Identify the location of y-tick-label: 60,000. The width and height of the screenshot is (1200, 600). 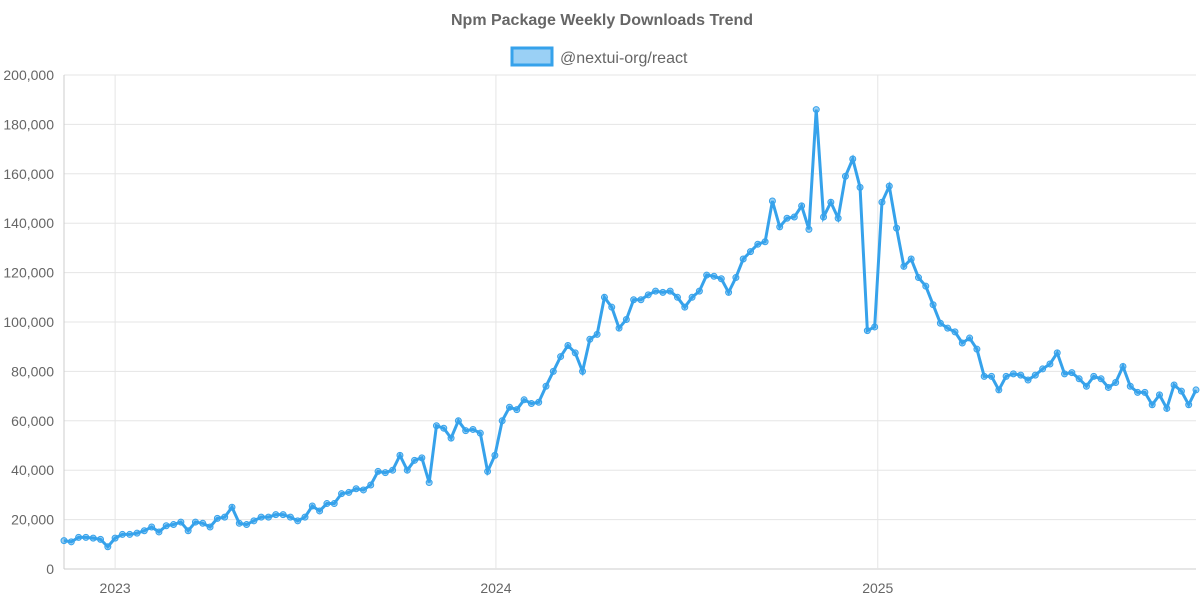
(32, 421).